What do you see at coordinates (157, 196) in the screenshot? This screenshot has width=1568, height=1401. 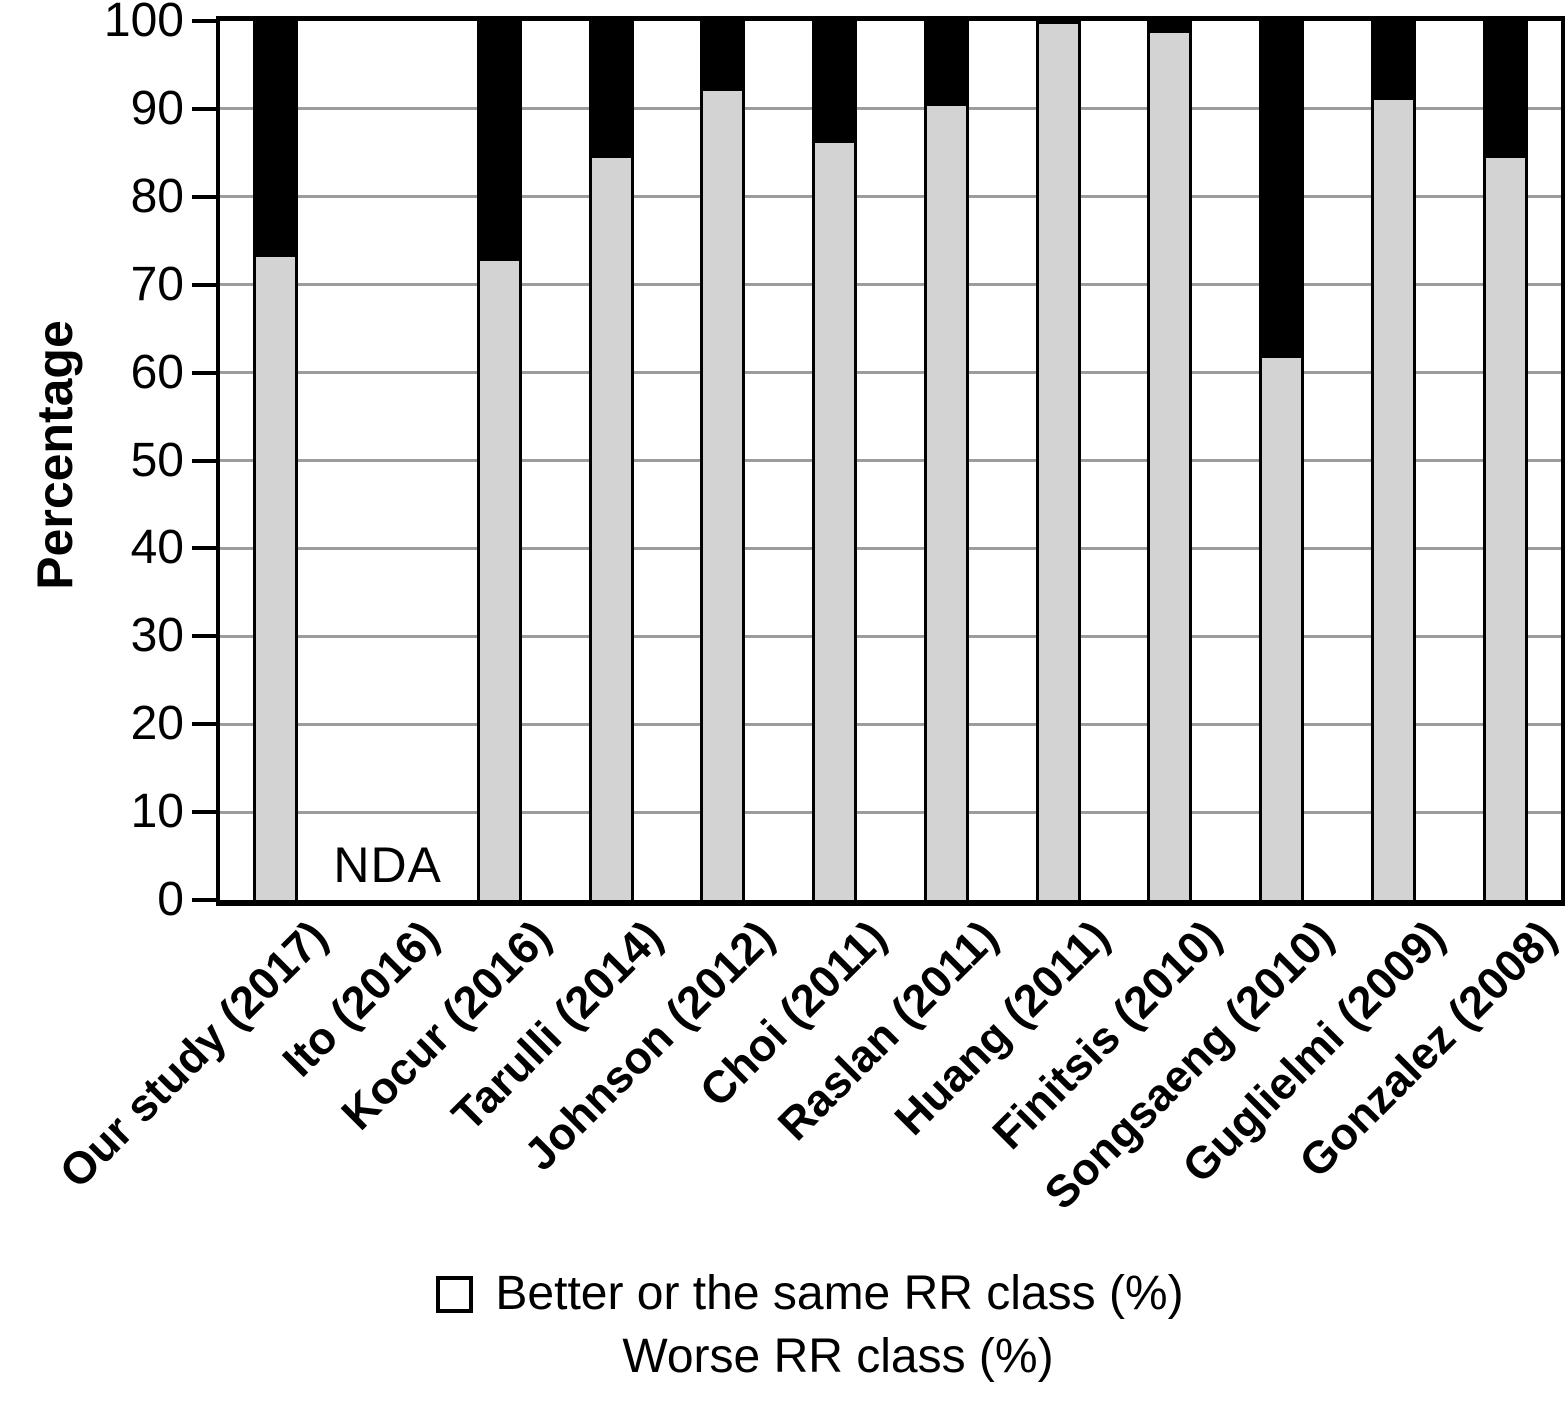 I see `y-tick-label-80: 80` at bounding box center [157, 196].